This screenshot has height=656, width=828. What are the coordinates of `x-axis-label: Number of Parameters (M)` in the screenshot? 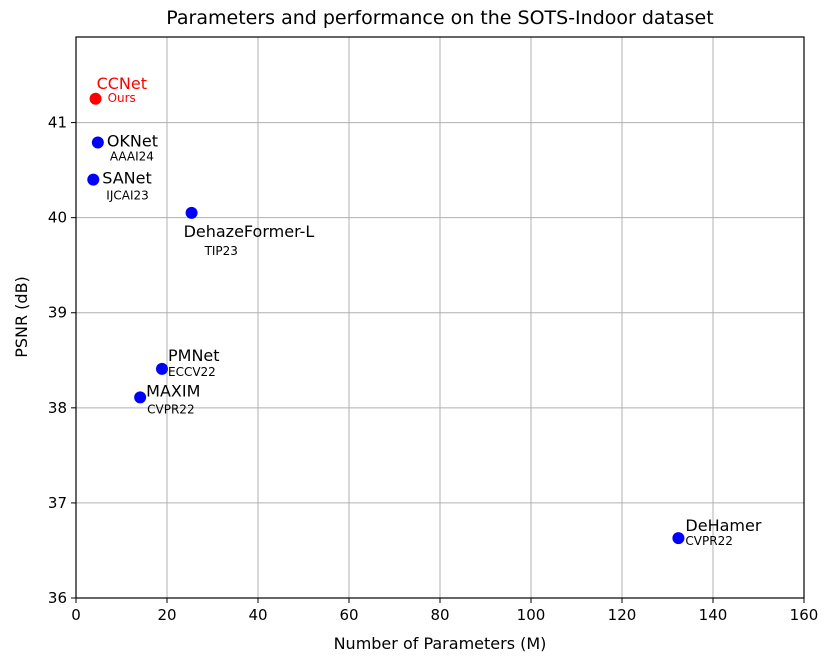 It's located at (440, 643).